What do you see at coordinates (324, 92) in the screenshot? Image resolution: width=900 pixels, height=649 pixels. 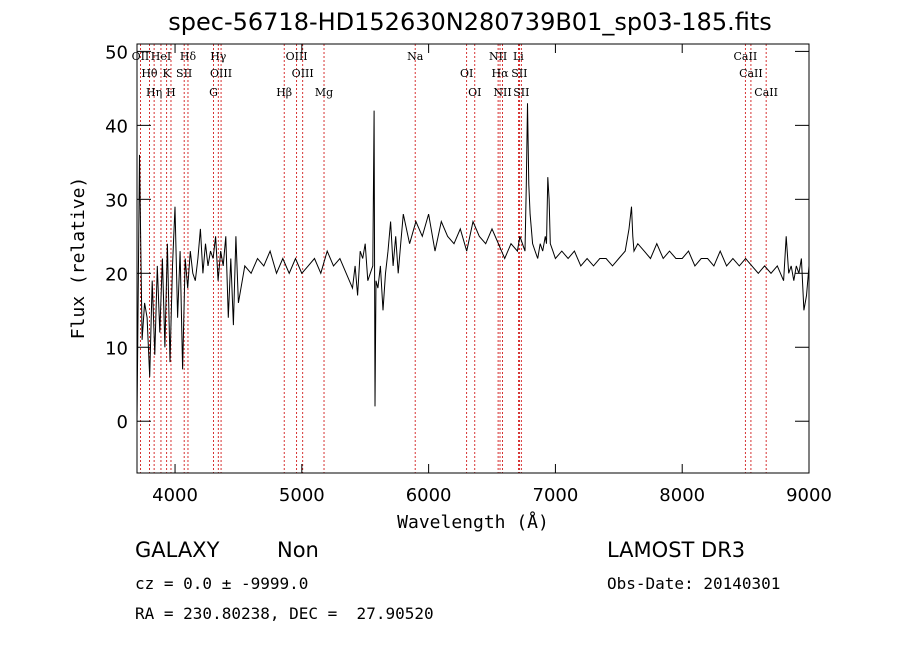 I see `spectral-line-label: Mg` at bounding box center [324, 92].